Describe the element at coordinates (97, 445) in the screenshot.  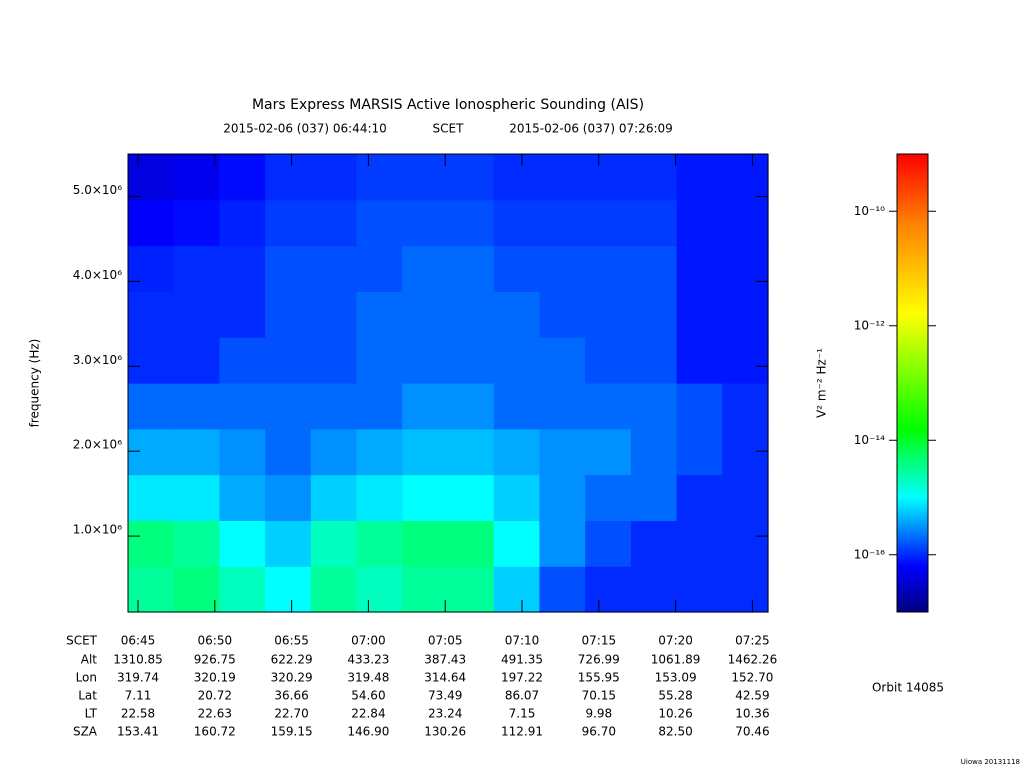
I see `y-tick-label: 2.0×10⁶` at that location.